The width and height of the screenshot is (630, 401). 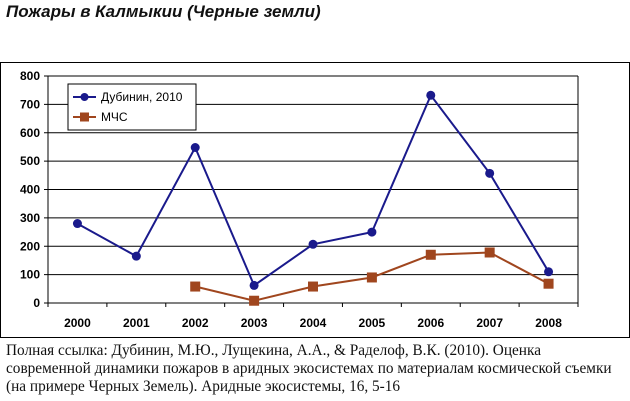 I want to click on x-tick-label-2006: 2006, so click(x=430, y=323).